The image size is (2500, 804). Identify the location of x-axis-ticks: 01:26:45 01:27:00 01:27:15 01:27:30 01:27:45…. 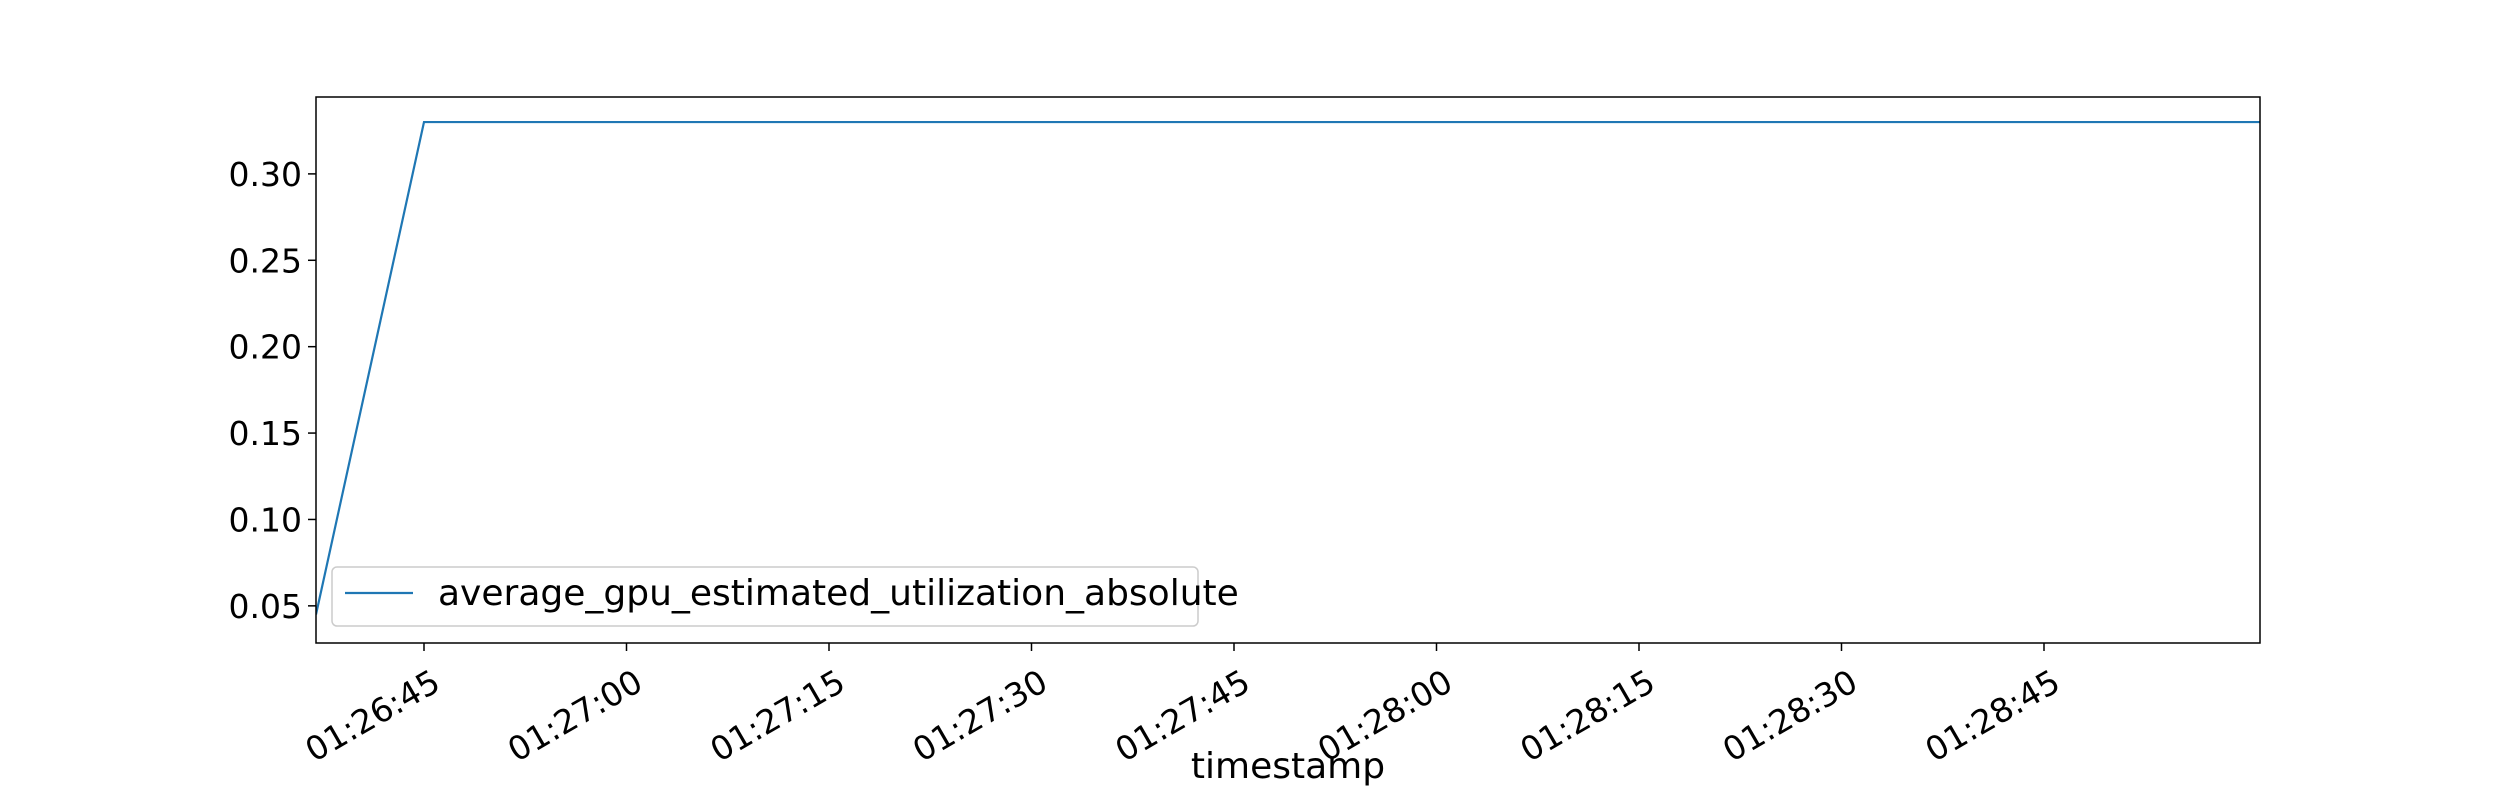
(1183, 706).